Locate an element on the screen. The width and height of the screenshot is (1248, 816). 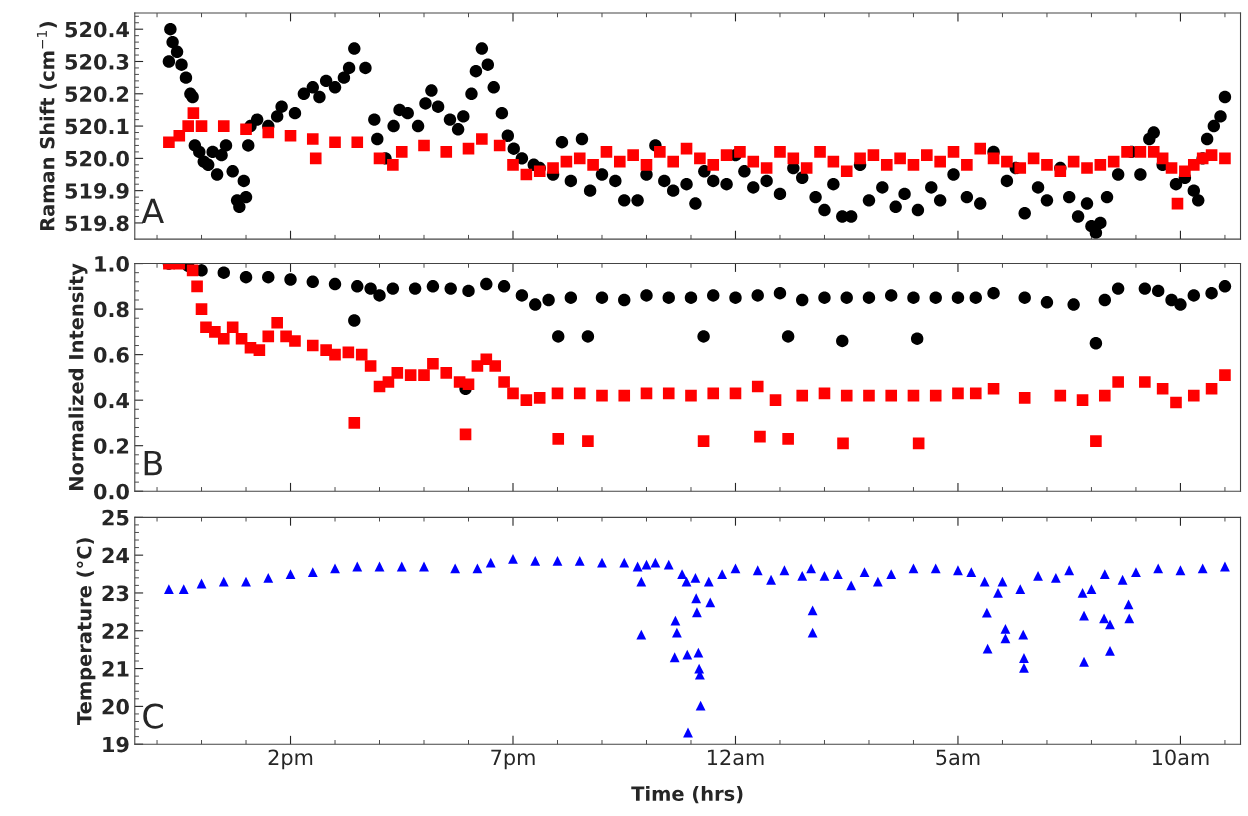
annotation: A is located at coordinates (152, 211).